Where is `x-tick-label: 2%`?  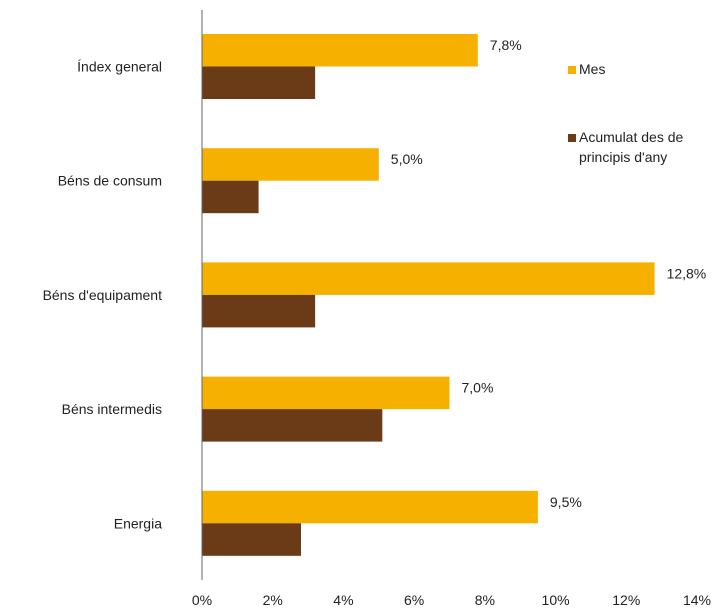 x-tick-label: 2% is located at coordinates (273, 600).